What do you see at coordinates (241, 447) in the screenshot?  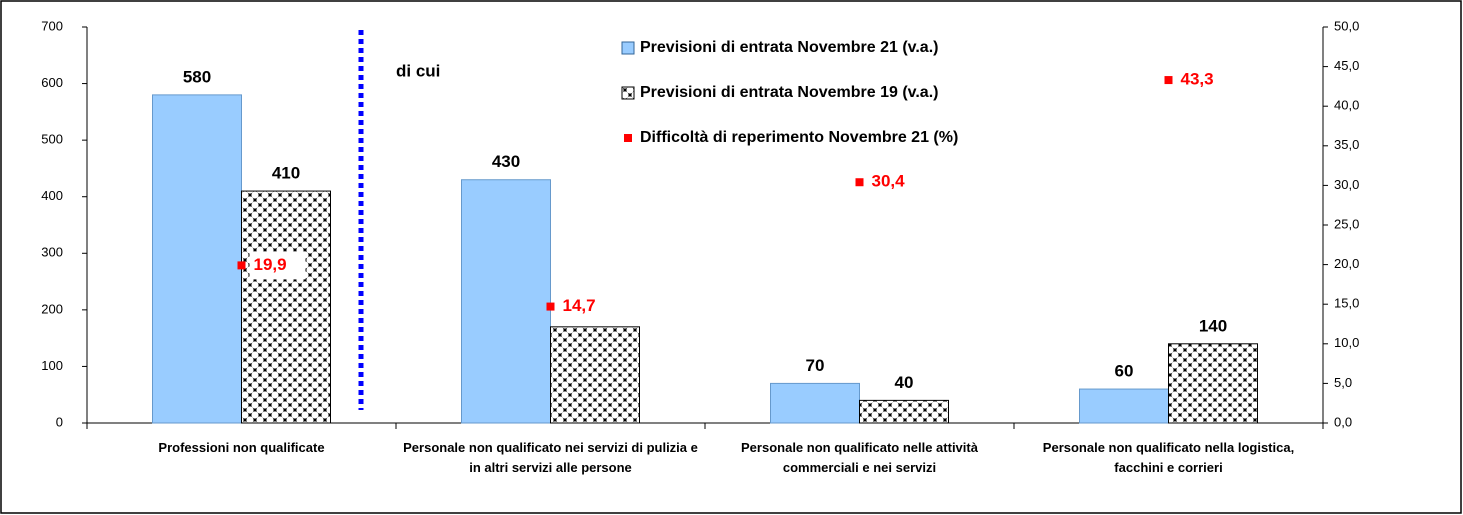 I see `x-tick-label: Professioni non qualificate` at bounding box center [241, 447].